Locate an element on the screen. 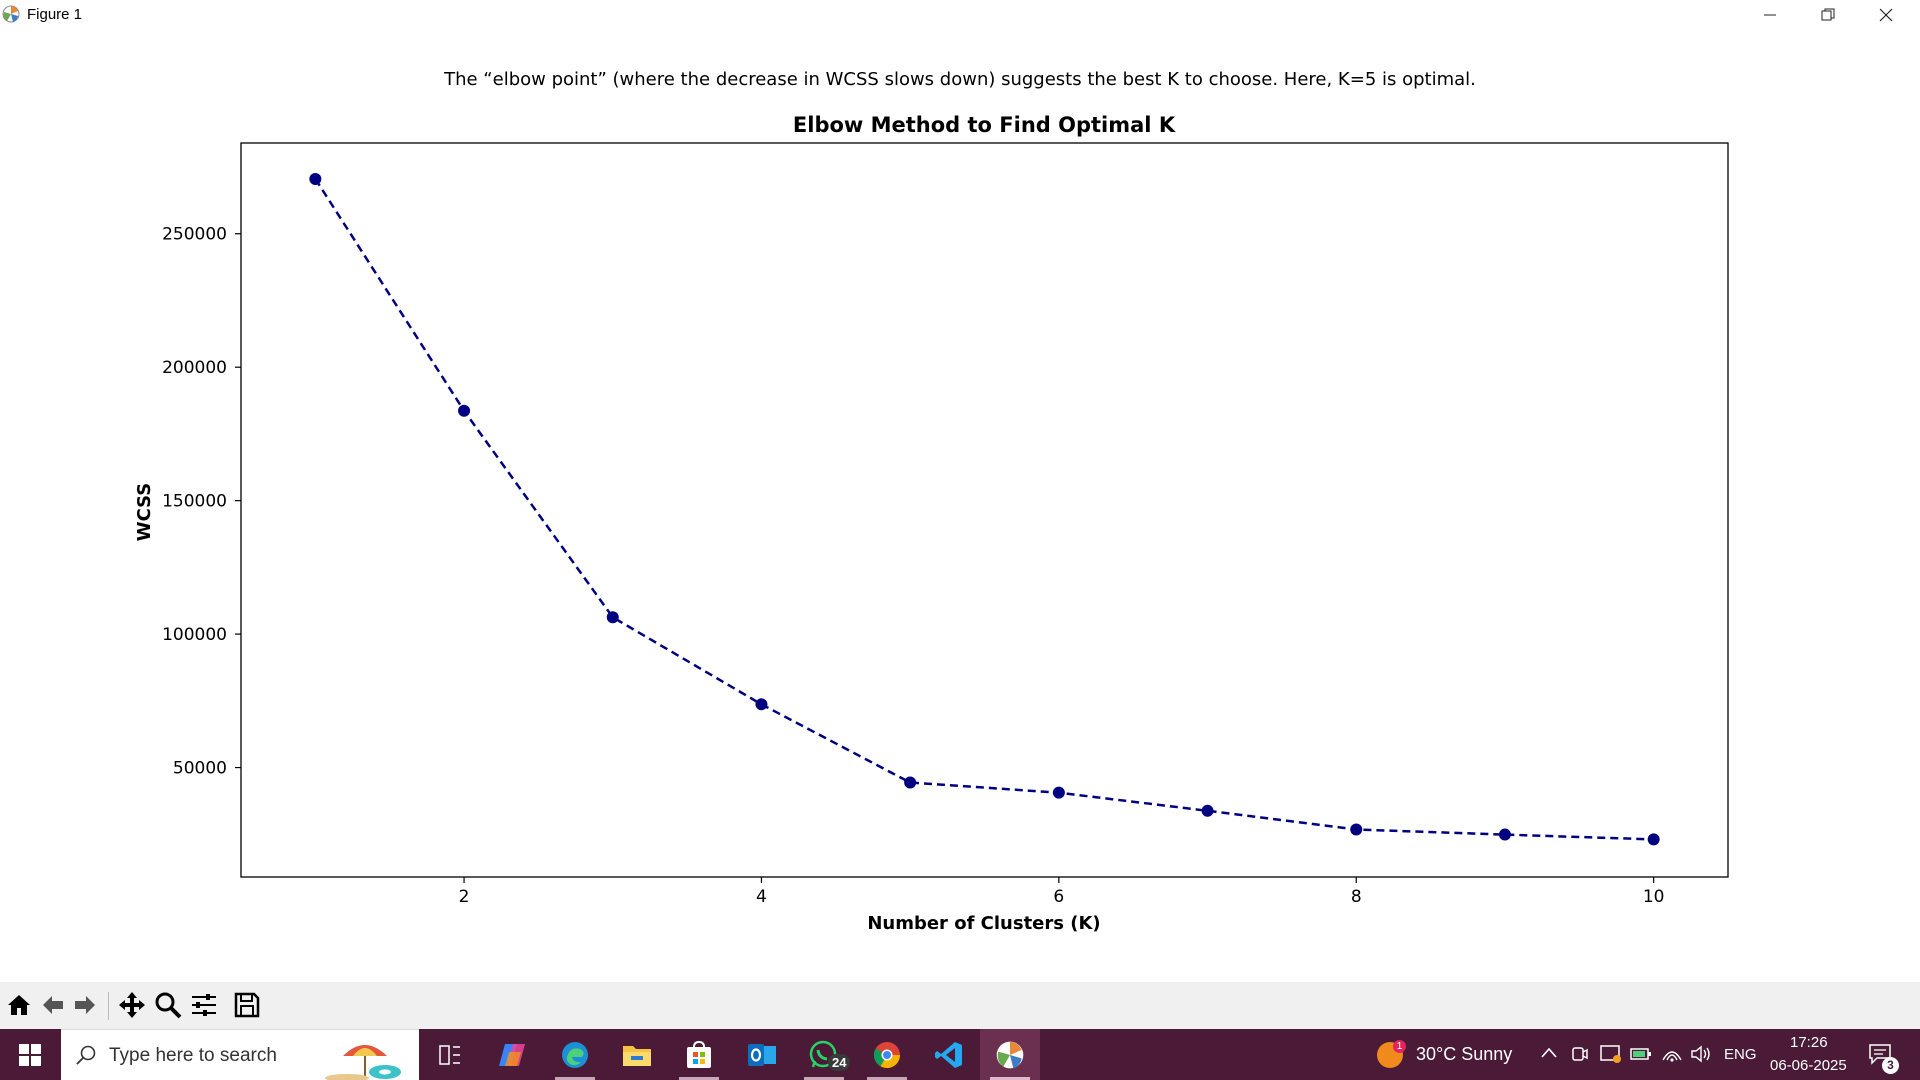 Image resolution: width=1920 pixels, height=1080 pixels. restore-button is located at coordinates (1828, 15).